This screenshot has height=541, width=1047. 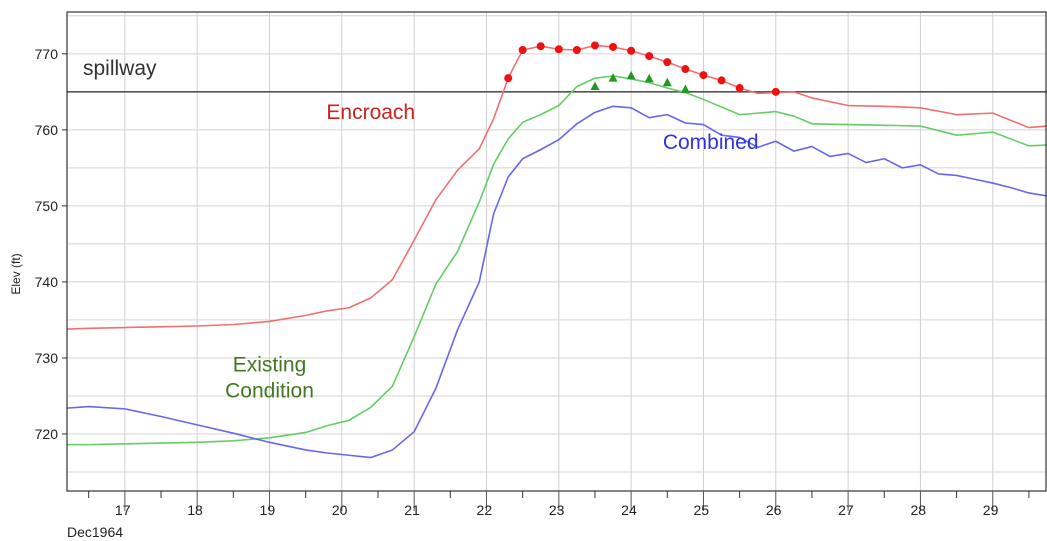 What do you see at coordinates (47, 130) in the screenshot?
I see `y-tick-label: 760` at bounding box center [47, 130].